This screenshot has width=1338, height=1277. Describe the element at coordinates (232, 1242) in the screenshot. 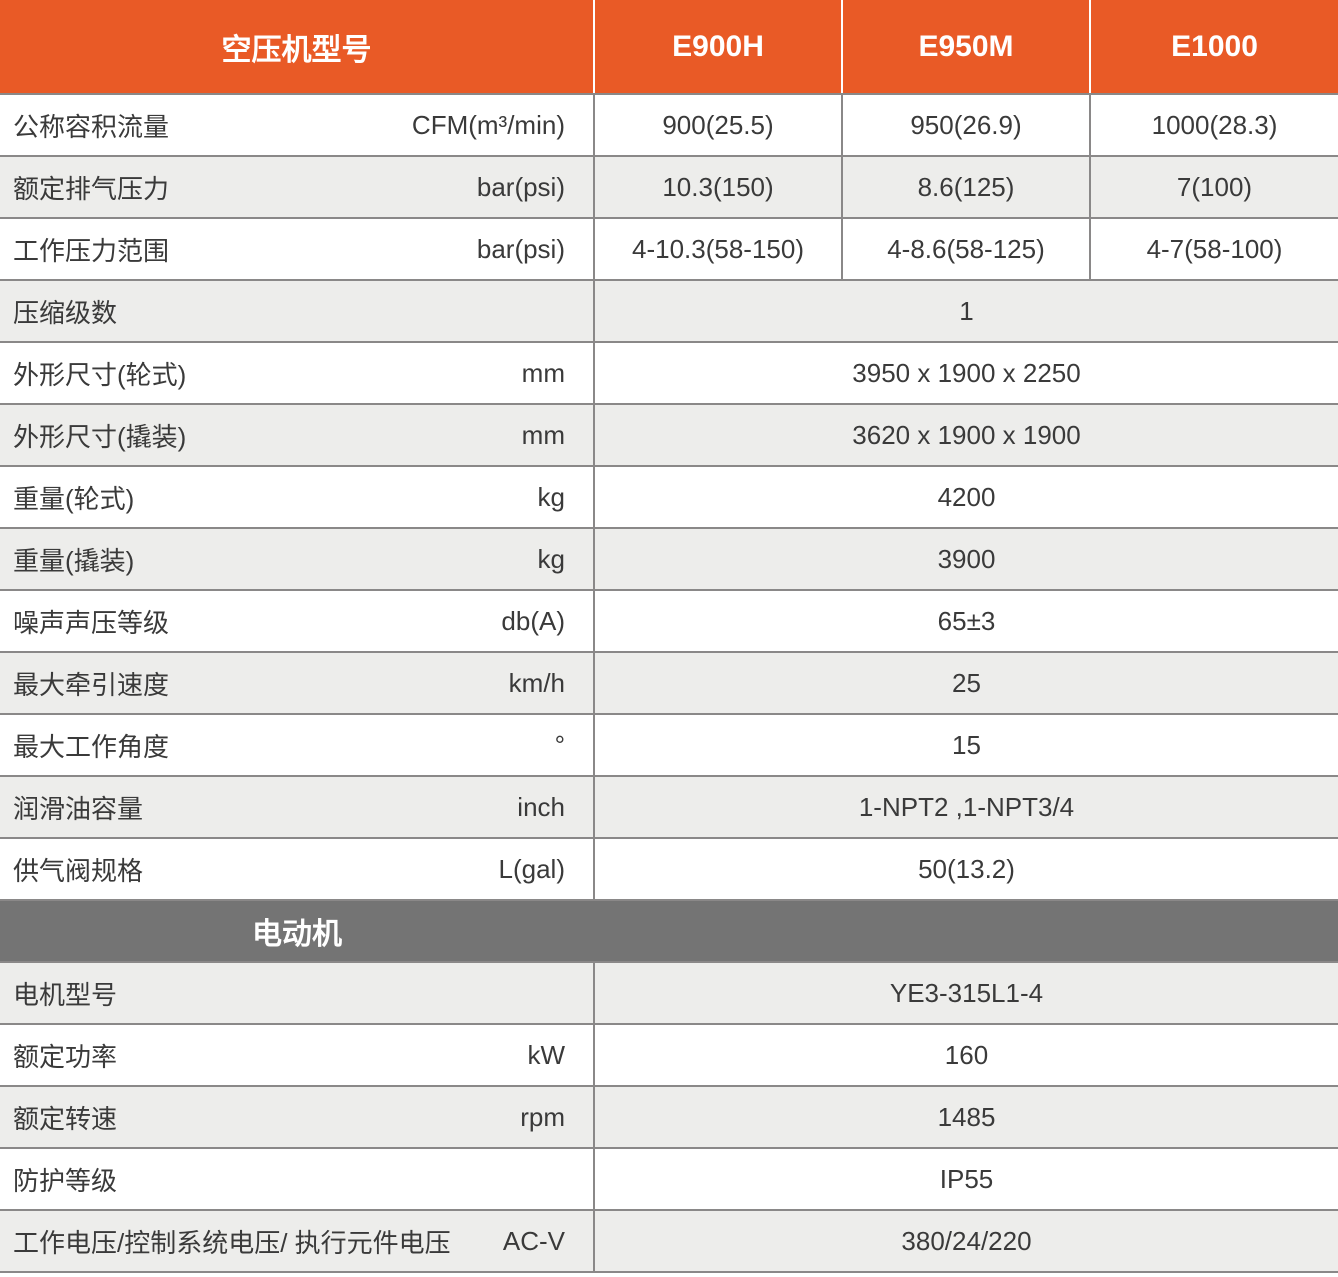

I see `row-label: 工作电压/控制系统电压/ 执行元件电压` at that location.